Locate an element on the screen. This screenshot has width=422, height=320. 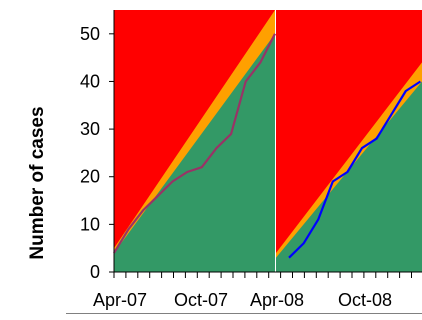
x-tick-label: Apr-08 is located at coordinates (277, 300).